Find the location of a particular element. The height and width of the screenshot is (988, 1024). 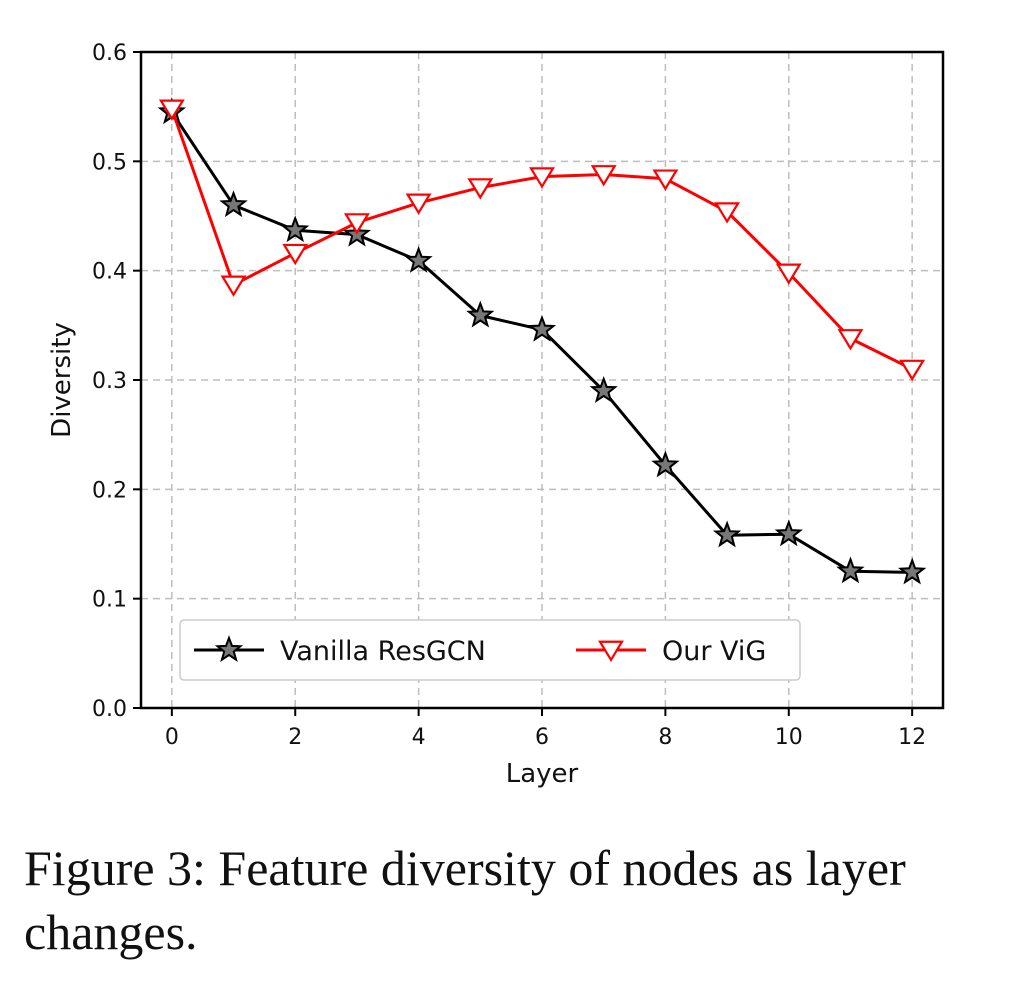

y-tick-label: 0.4 is located at coordinates (109, 272).